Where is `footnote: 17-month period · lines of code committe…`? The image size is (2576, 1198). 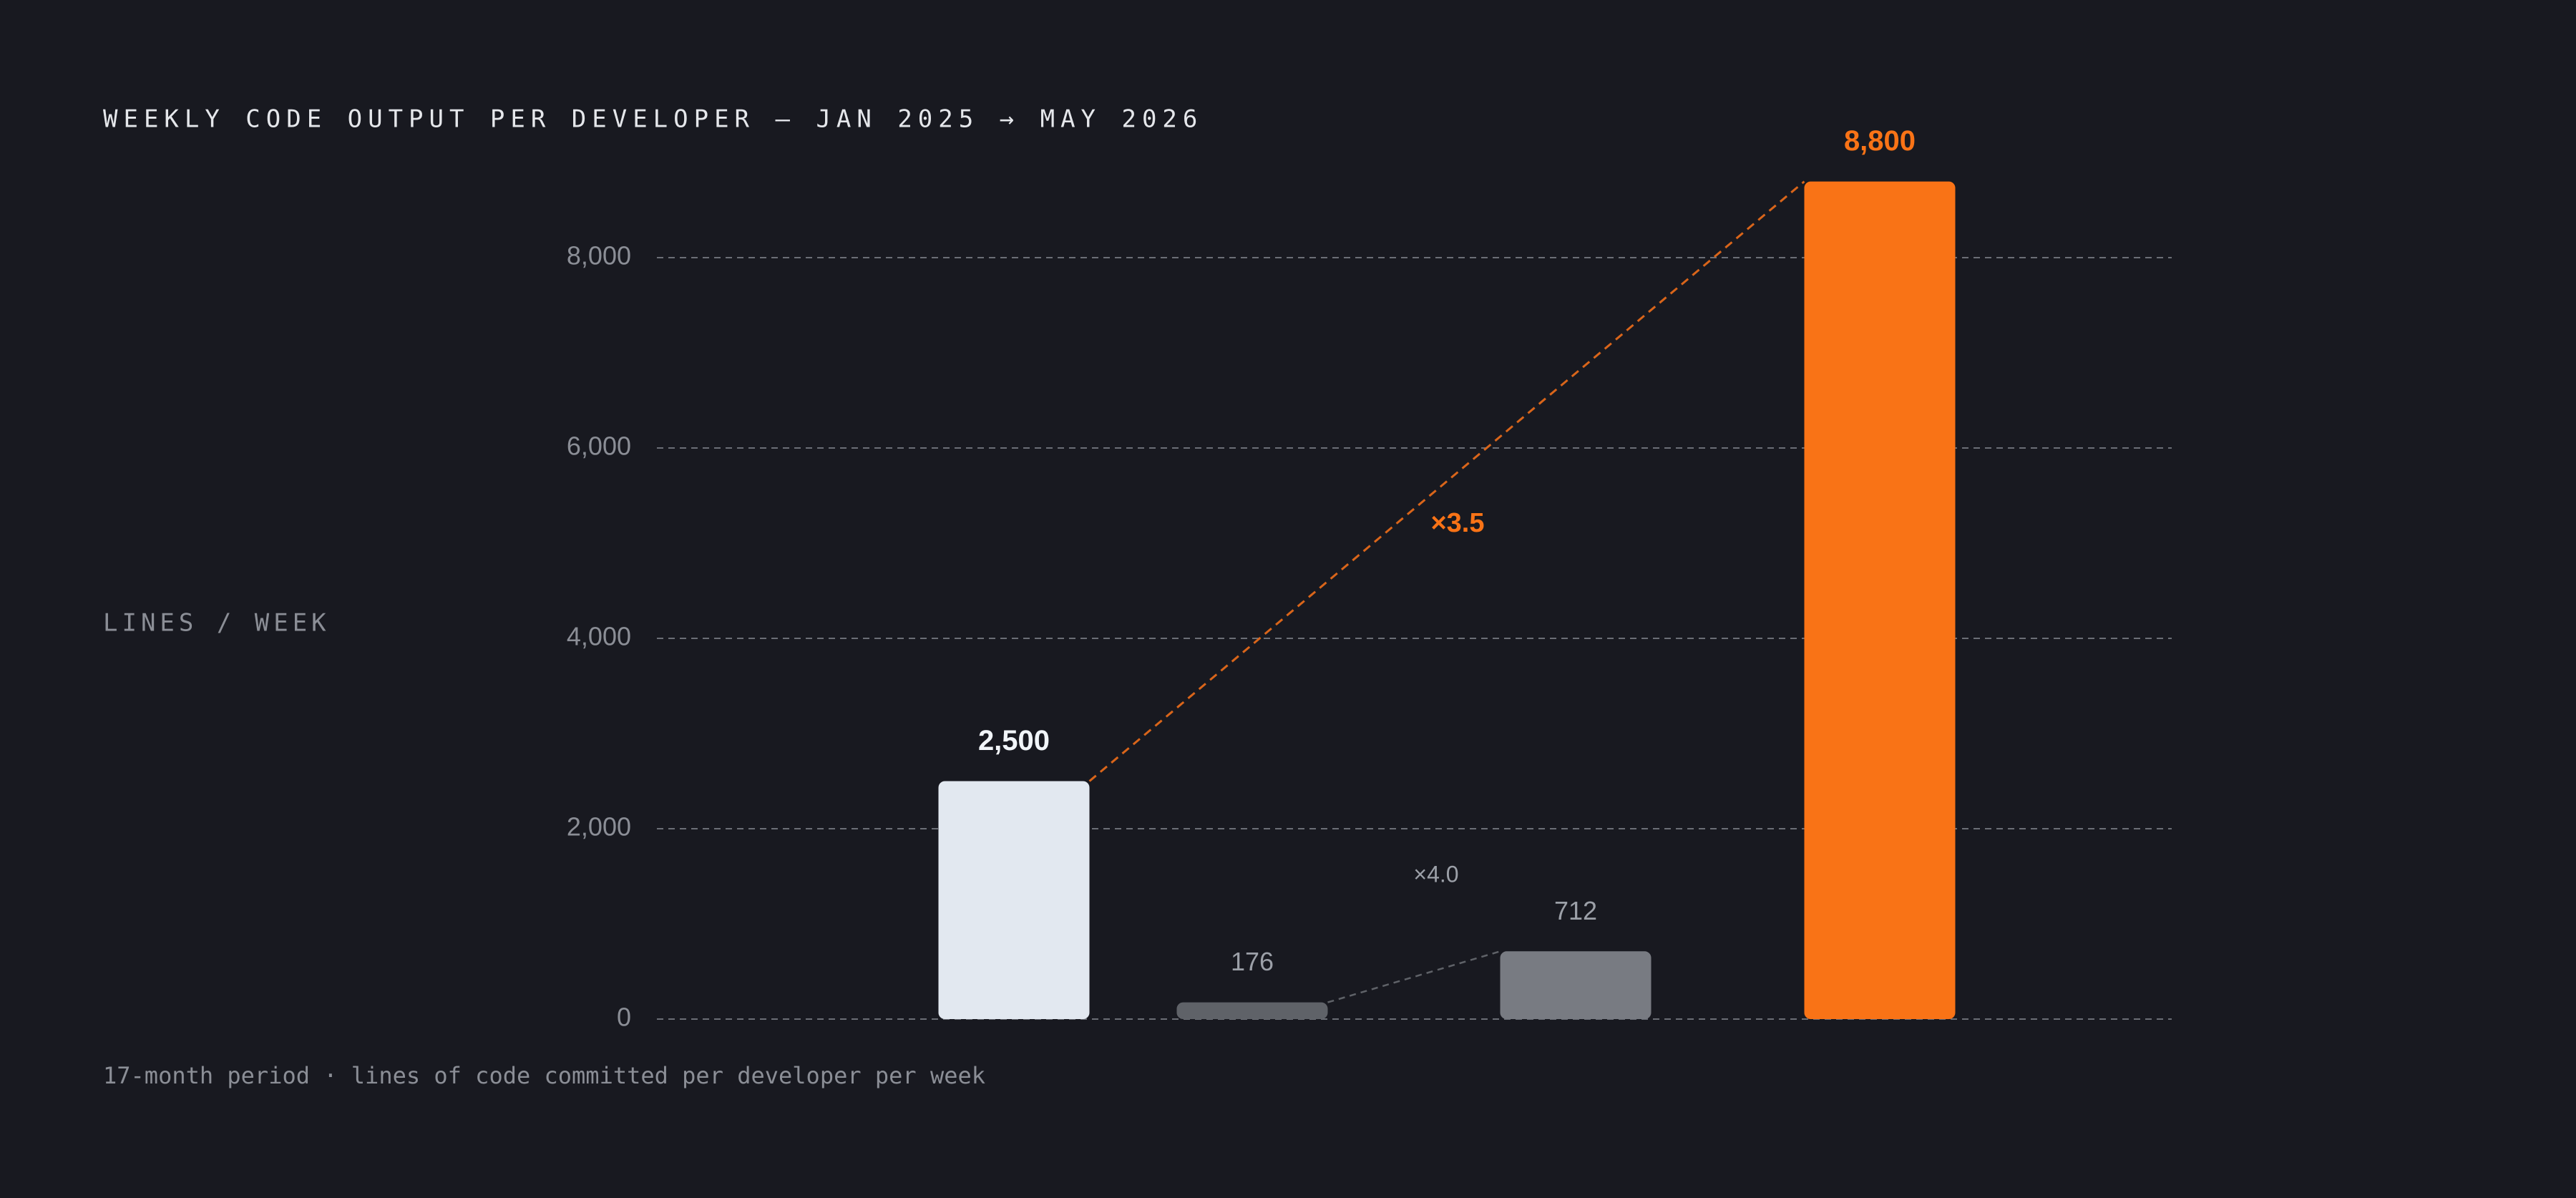
footnote: 17-month period · lines of code committe… is located at coordinates (544, 1075).